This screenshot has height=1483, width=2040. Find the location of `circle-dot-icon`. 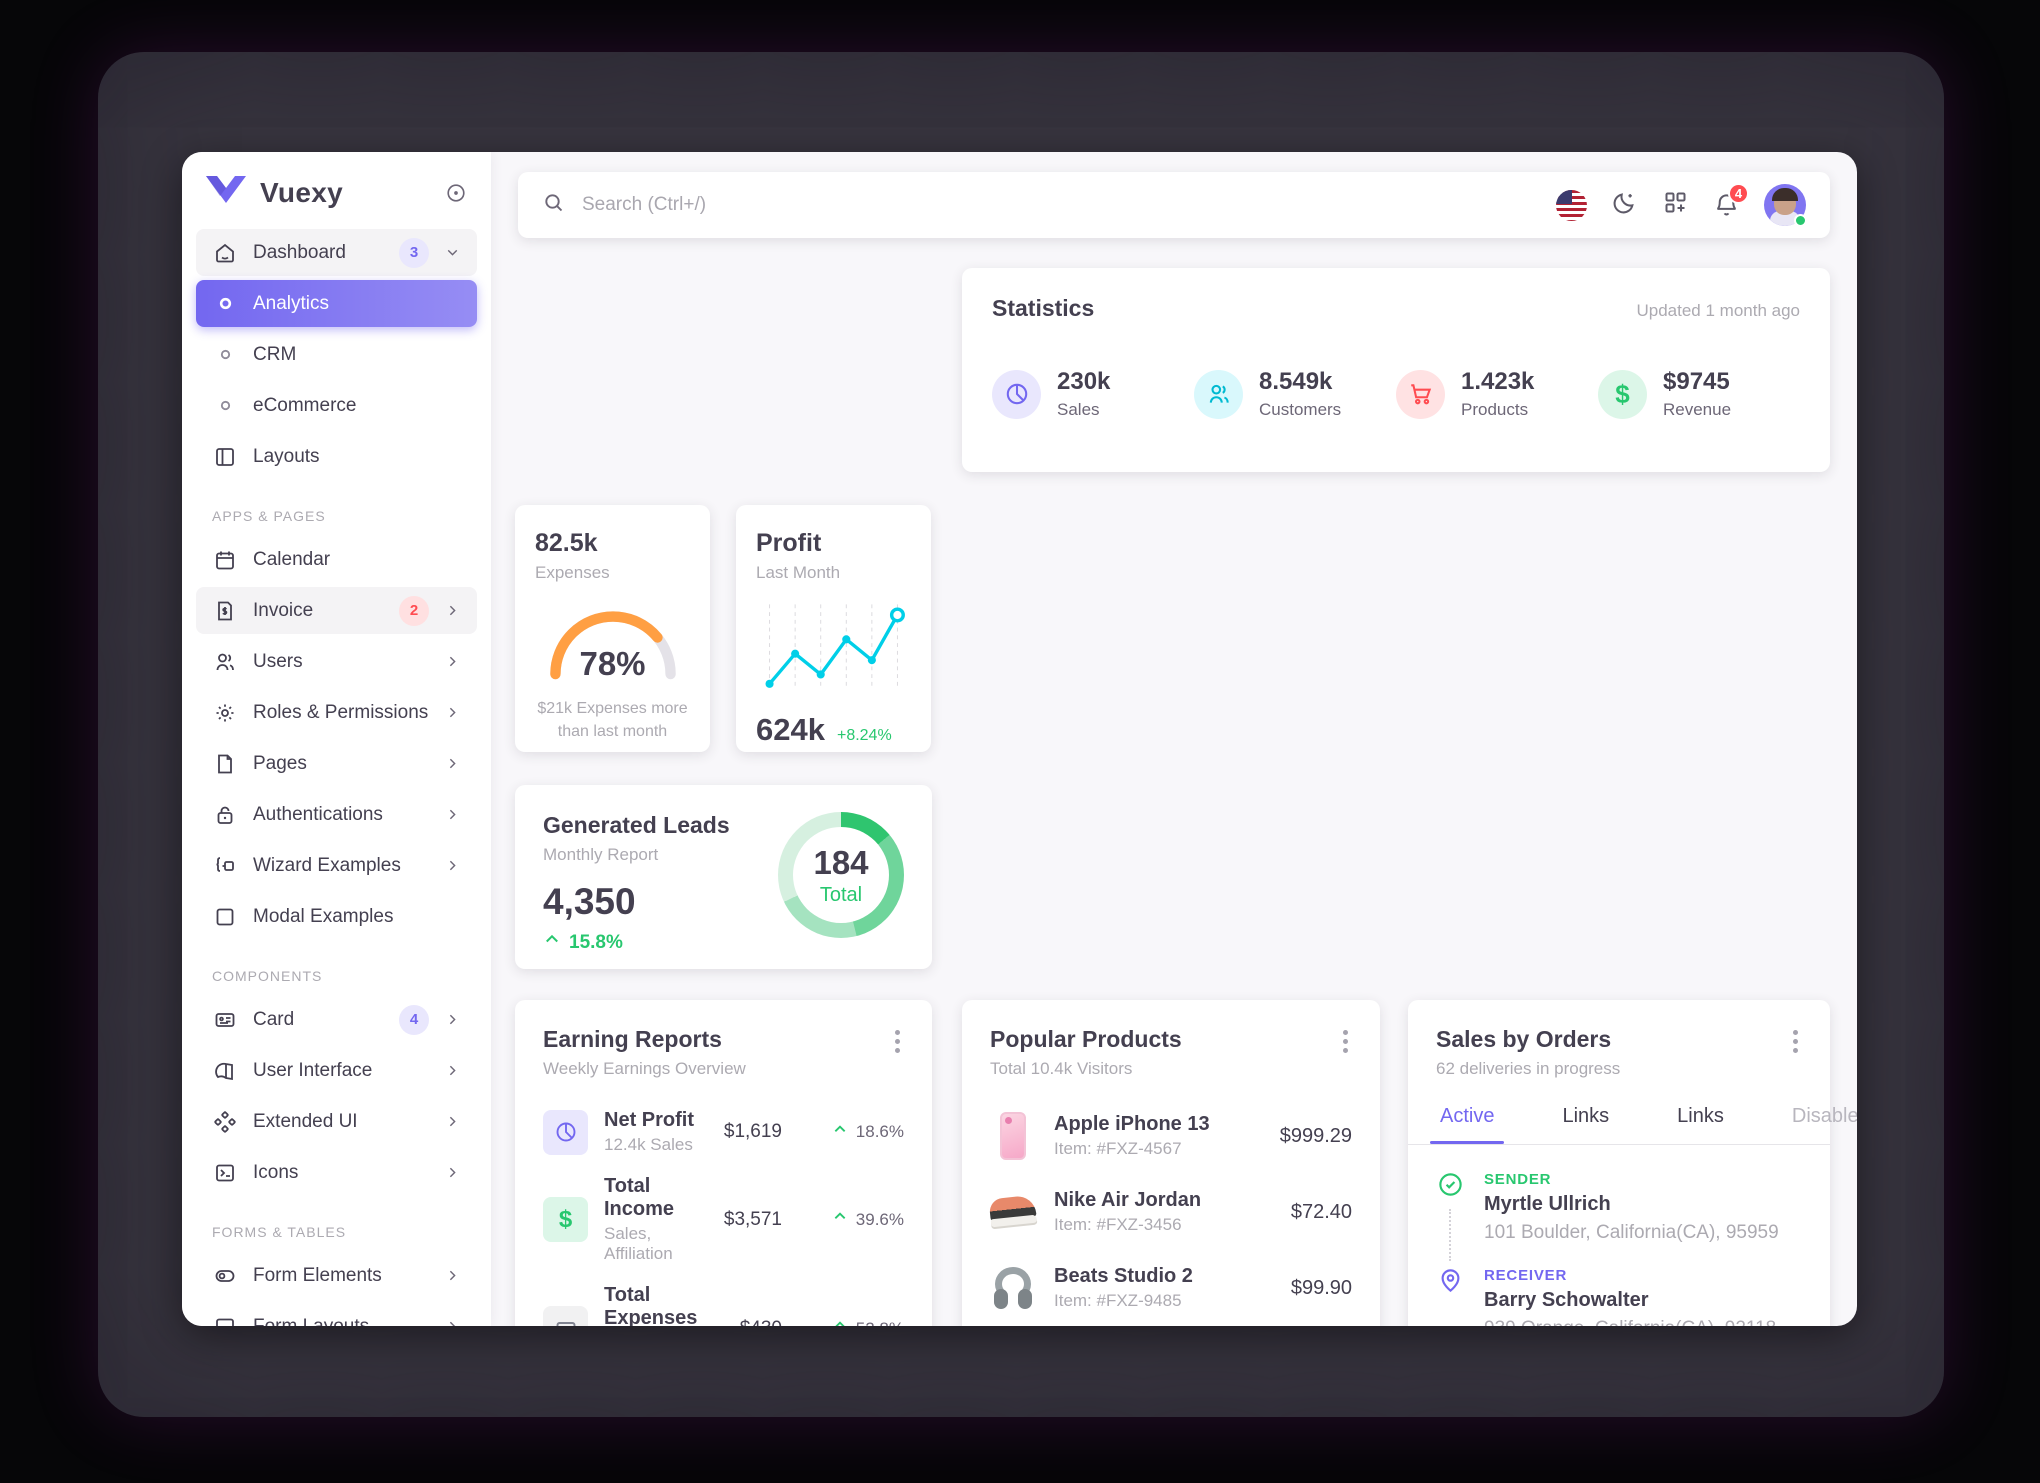

circle-dot-icon is located at coordinates (225, 405).